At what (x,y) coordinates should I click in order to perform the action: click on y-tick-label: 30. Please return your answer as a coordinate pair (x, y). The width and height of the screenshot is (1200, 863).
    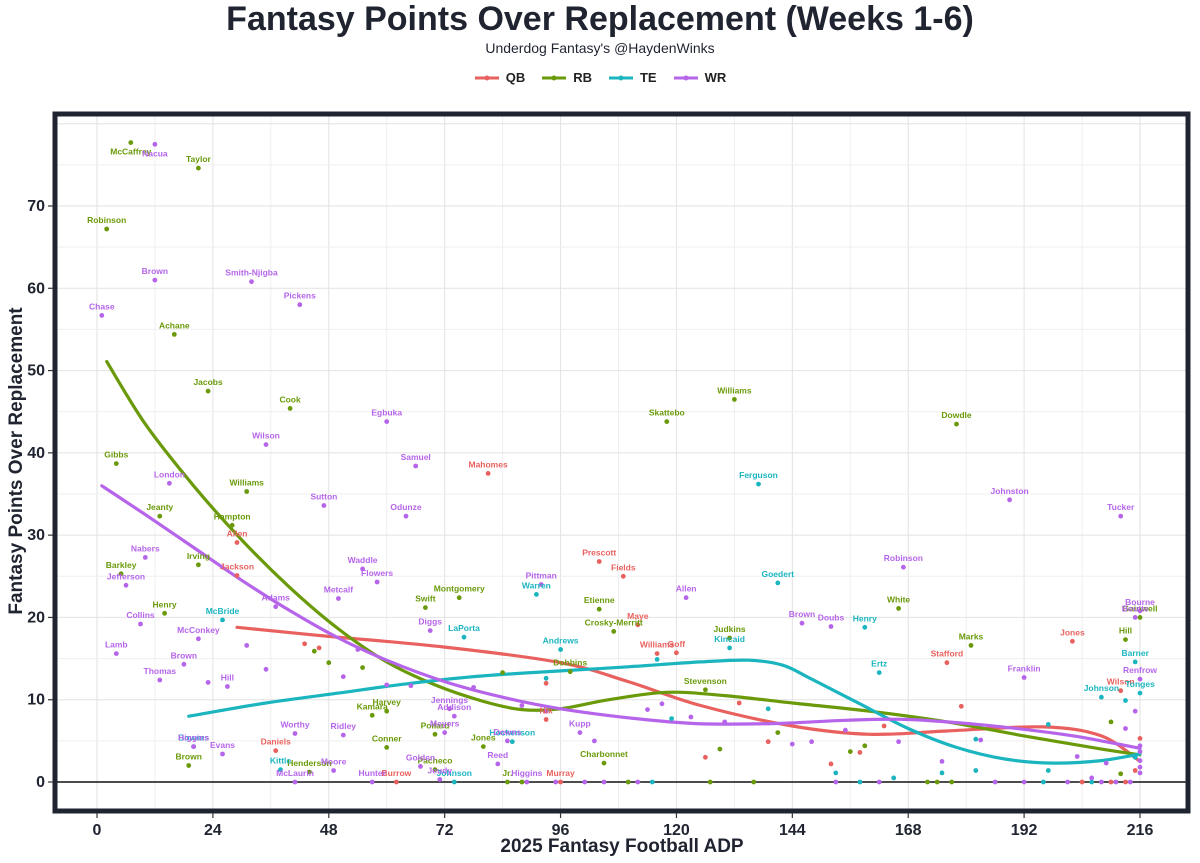
    Looking at the image, I should click on (36, 535).